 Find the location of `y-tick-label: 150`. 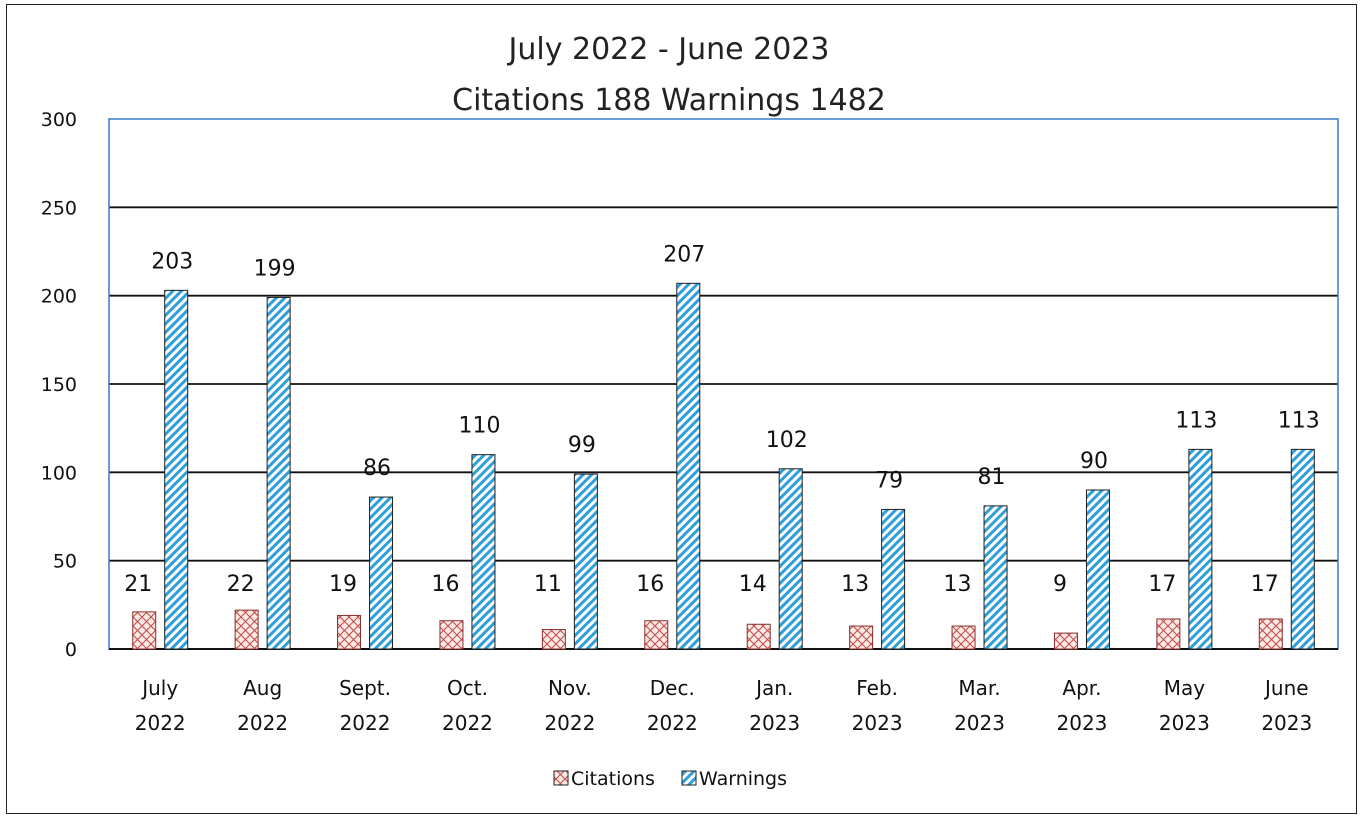

y-tick-label: 150 is located at coordinates (59, 385).